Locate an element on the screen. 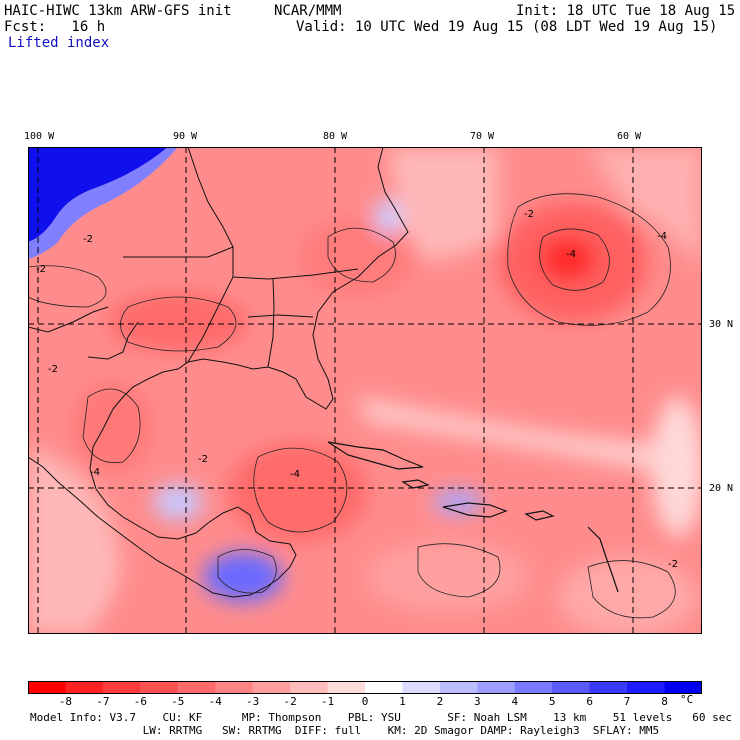 This screenshot has height=740, width=740. colorbar-tick-label: -6 is located at coordinates (140, 701).